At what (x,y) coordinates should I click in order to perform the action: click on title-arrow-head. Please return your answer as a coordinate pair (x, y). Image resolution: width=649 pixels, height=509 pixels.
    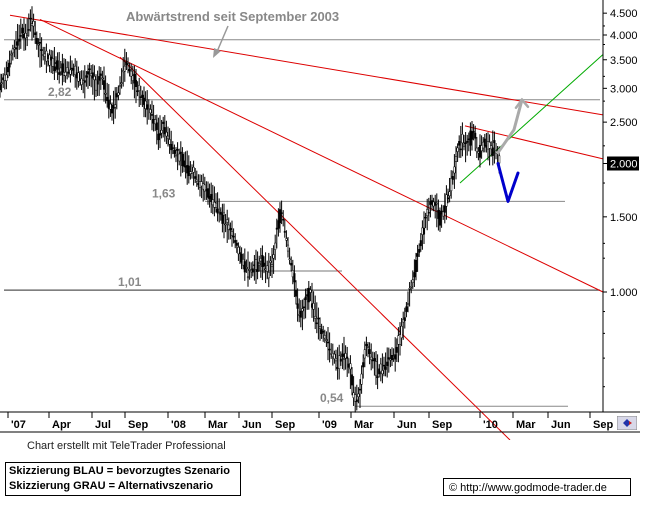
    Looking at the image, I should click on (217, 53).